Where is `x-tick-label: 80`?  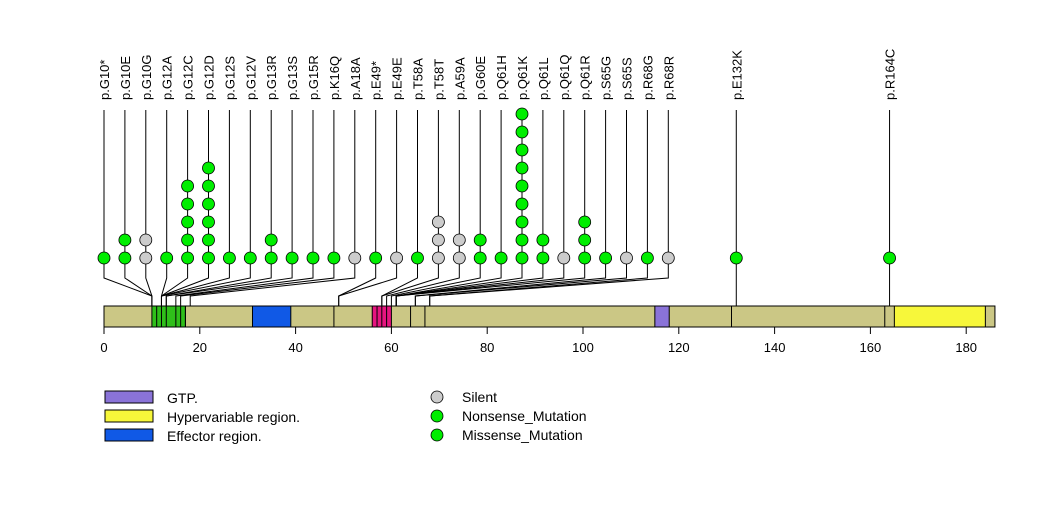 x-tick-label: 80 is located at coordinates (487, 347).